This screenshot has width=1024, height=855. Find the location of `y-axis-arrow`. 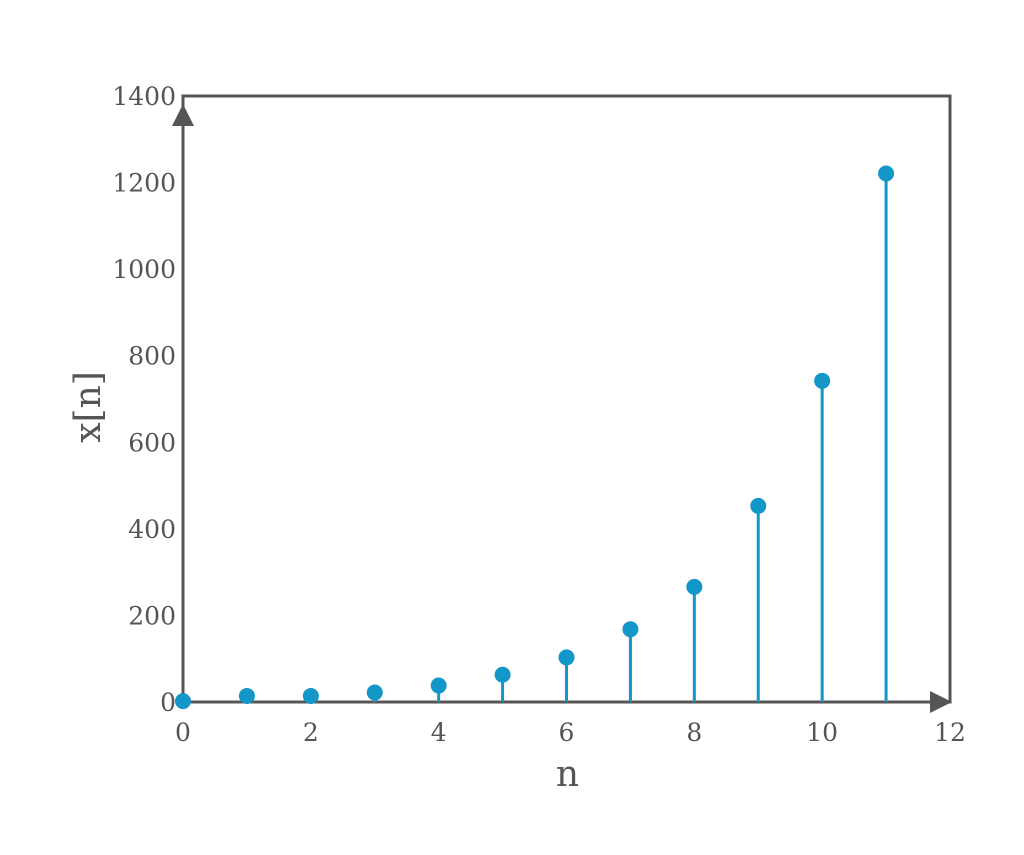

y-axis-arrow is located at coordinates (183, 115).